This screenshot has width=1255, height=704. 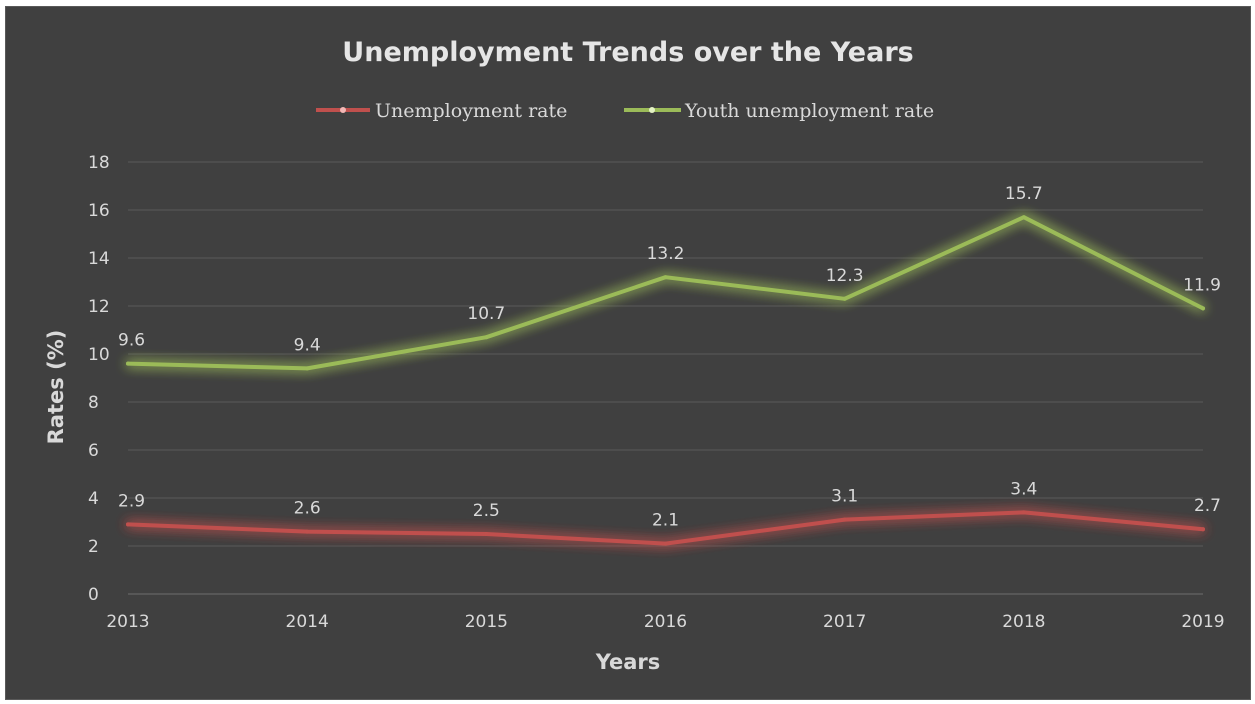 What do you see at coordinates (665, 521) in the screenshot?
I see `data-label: 2.1` at bounding box center [665, 521].